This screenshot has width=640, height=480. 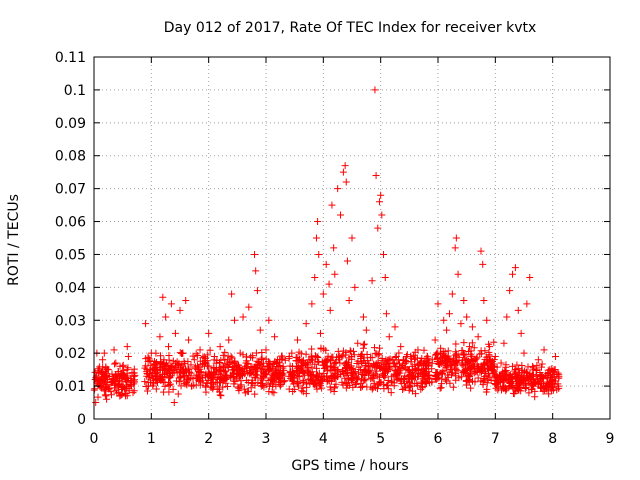 I want to click on x-axis-title: GPS time / hours, so click(x=349, y=466).